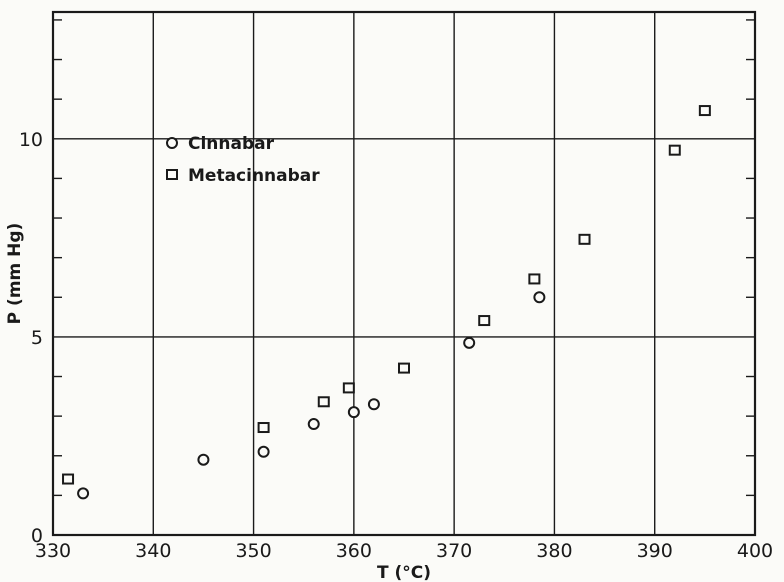  Describe the element at coordinates (554, 551) in the screenshot. I see `x-tick-label: 380` at that location.